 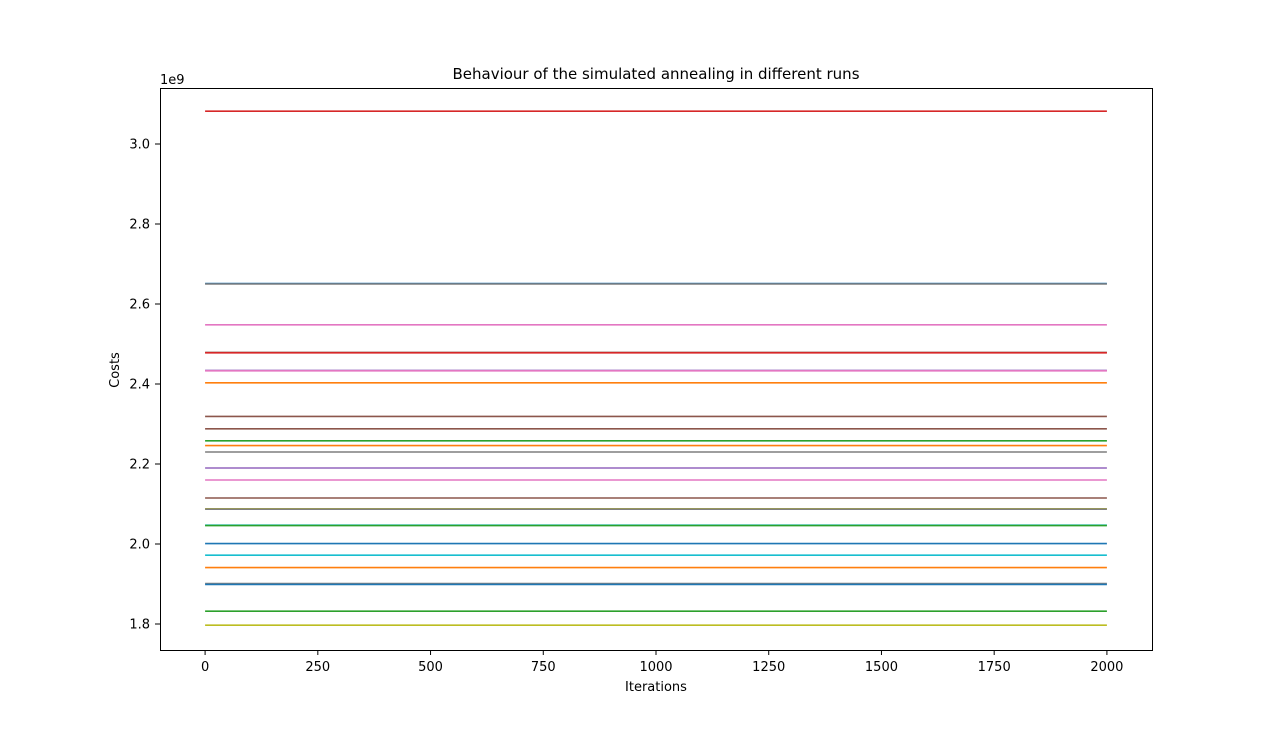 I want to click on y-tick-label: 1.8, so click(x=139, y=625).